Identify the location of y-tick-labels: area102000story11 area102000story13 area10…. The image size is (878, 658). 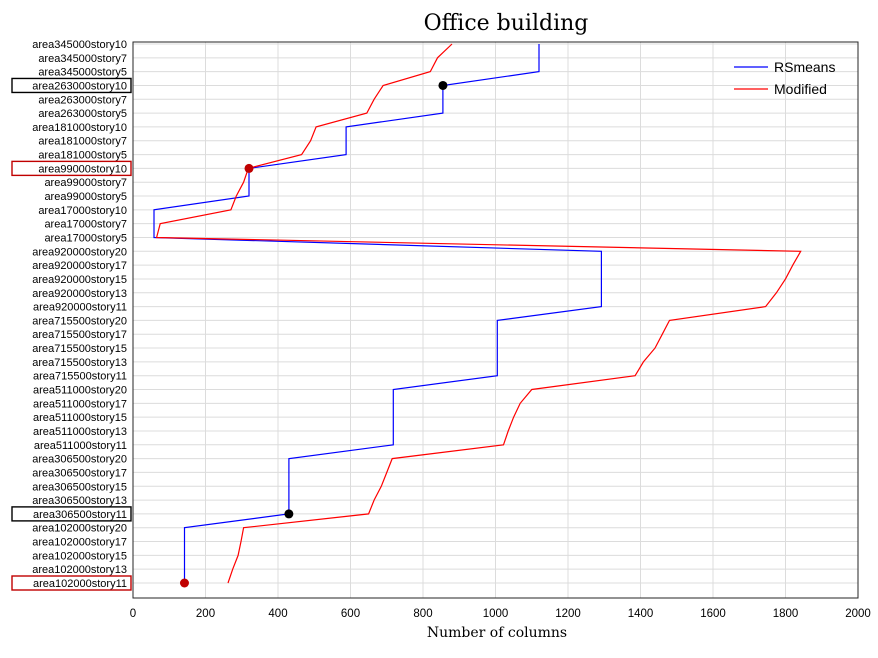
(71, 315).